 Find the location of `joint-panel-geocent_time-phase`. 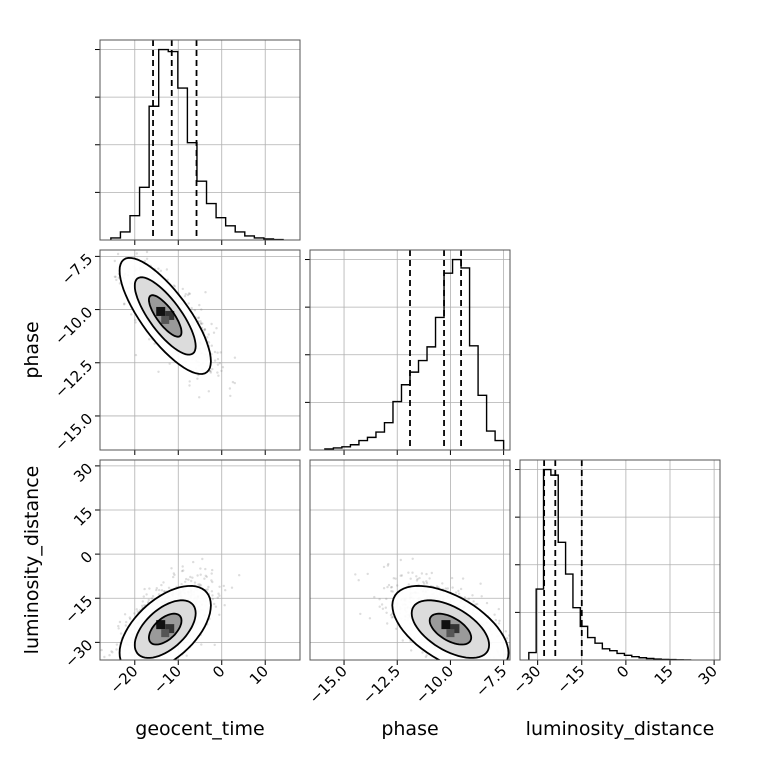

joint-panel-geocent_time-phase is located at coordinates (198, 352).